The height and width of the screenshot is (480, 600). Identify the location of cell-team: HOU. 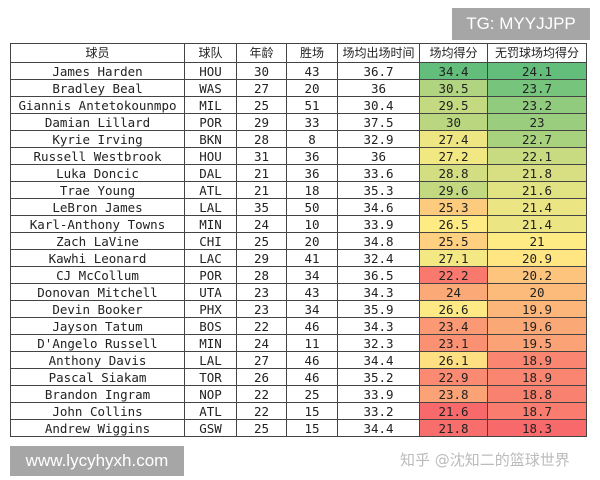
(210, 156).